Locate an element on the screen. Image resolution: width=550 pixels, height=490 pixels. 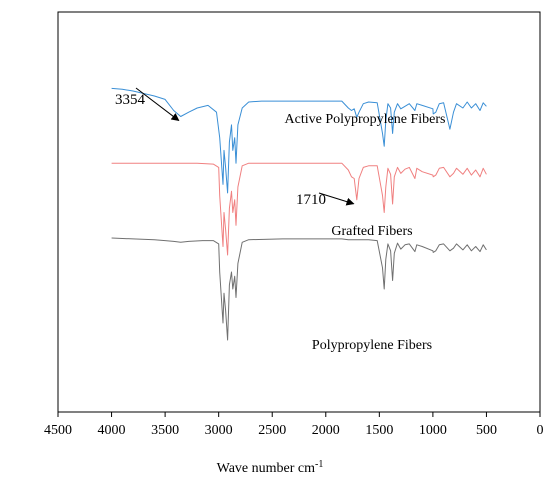
x-tick-label: 2500 is located at coordinates (272, 430).